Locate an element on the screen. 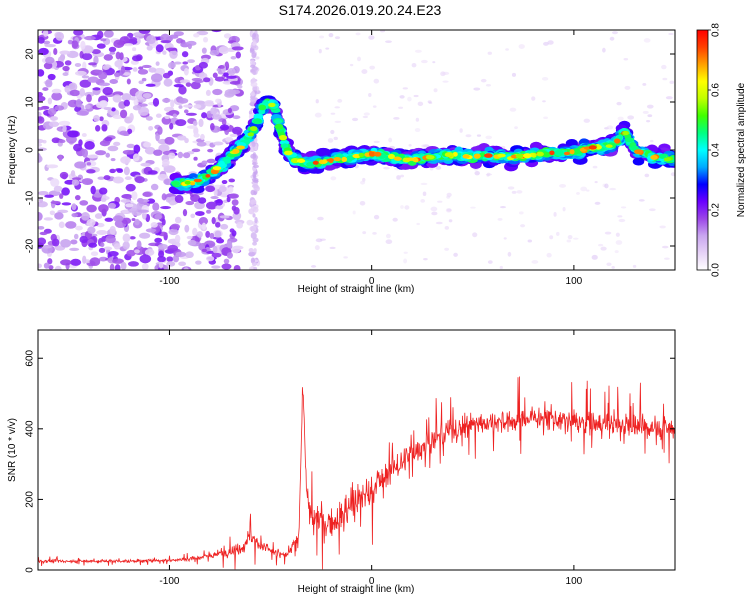 The image size is (750, 600). spectrogram-x-tick-label: 0 is located at coordinates (372, 281).